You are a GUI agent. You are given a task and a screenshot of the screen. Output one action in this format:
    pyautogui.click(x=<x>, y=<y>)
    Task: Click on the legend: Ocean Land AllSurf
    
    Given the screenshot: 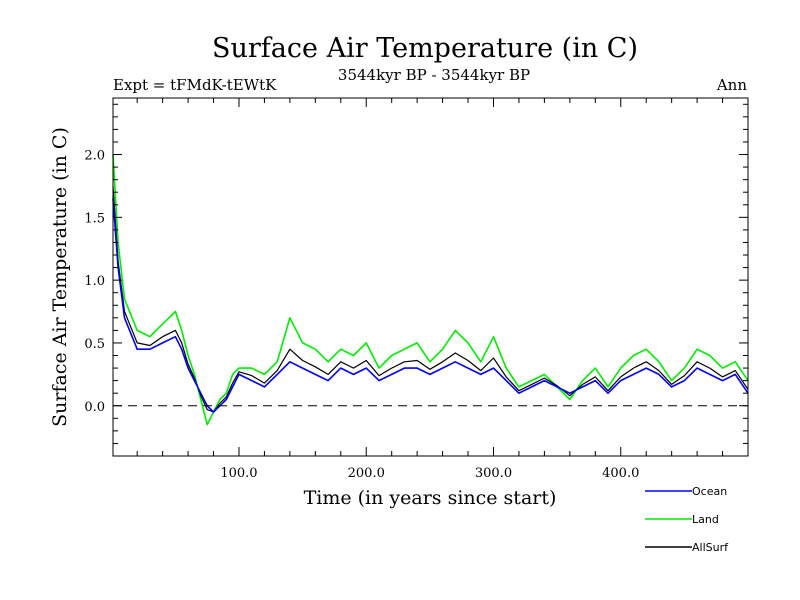 What is the action you would take?
    pyautogui.click(x=687, y=519)
    